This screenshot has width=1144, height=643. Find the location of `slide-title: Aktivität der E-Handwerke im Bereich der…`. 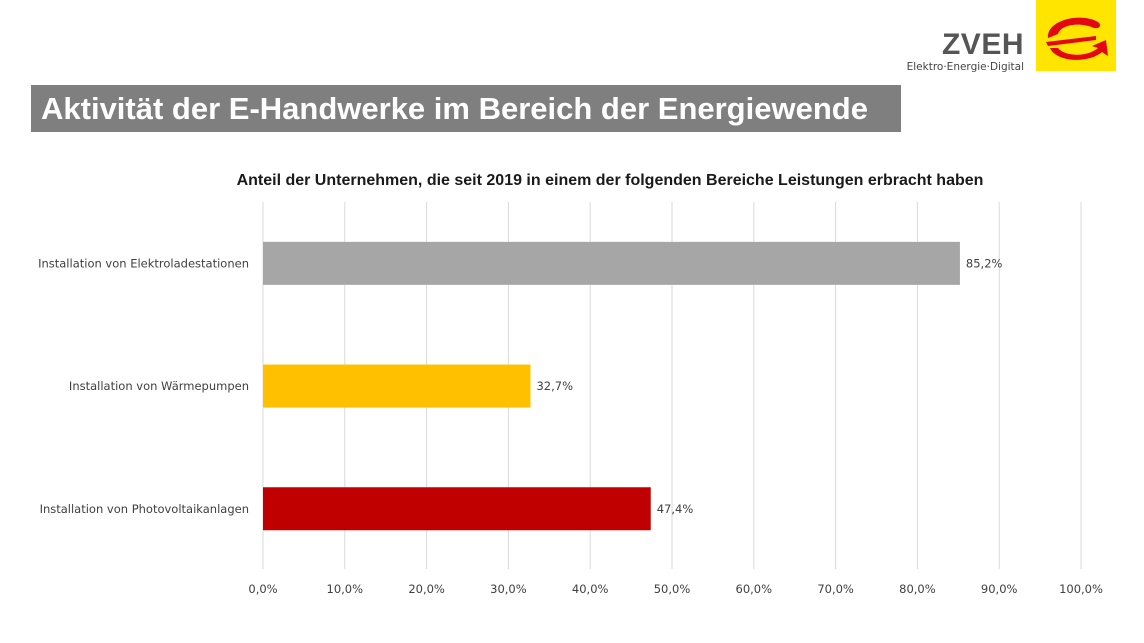

slide-title: Aktivität der E-Handwerke im Bereich der… is located at coordinates (466, 108).